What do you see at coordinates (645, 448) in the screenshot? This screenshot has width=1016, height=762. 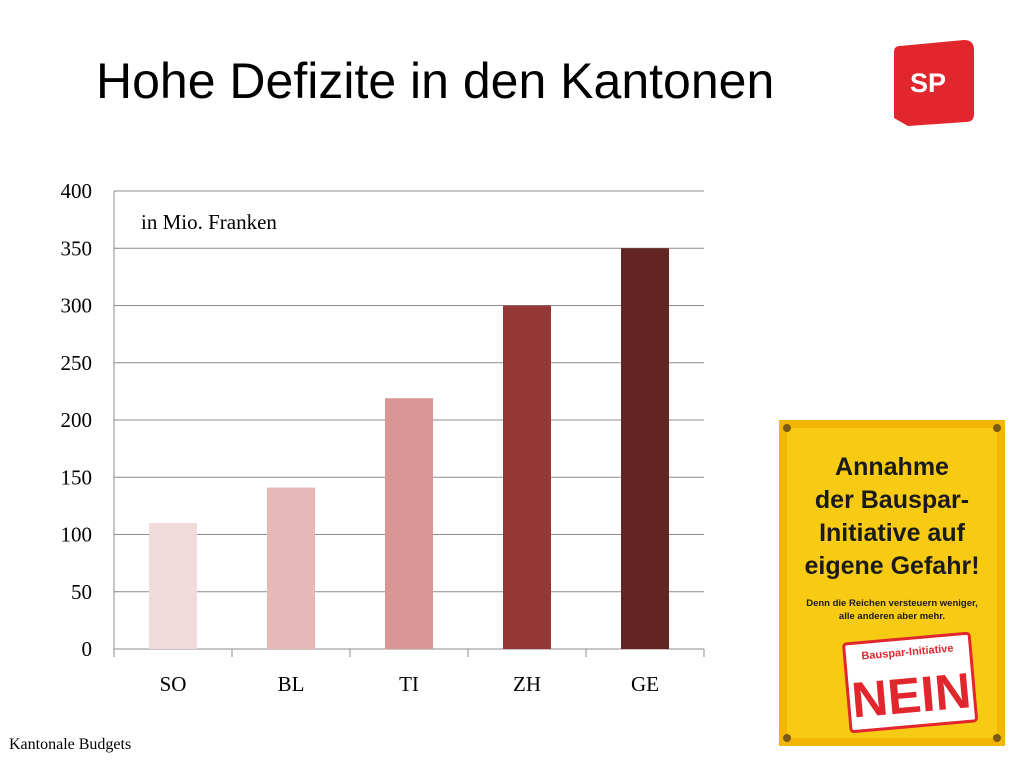 I see `bar-ge` at bounding box center [645, 448].